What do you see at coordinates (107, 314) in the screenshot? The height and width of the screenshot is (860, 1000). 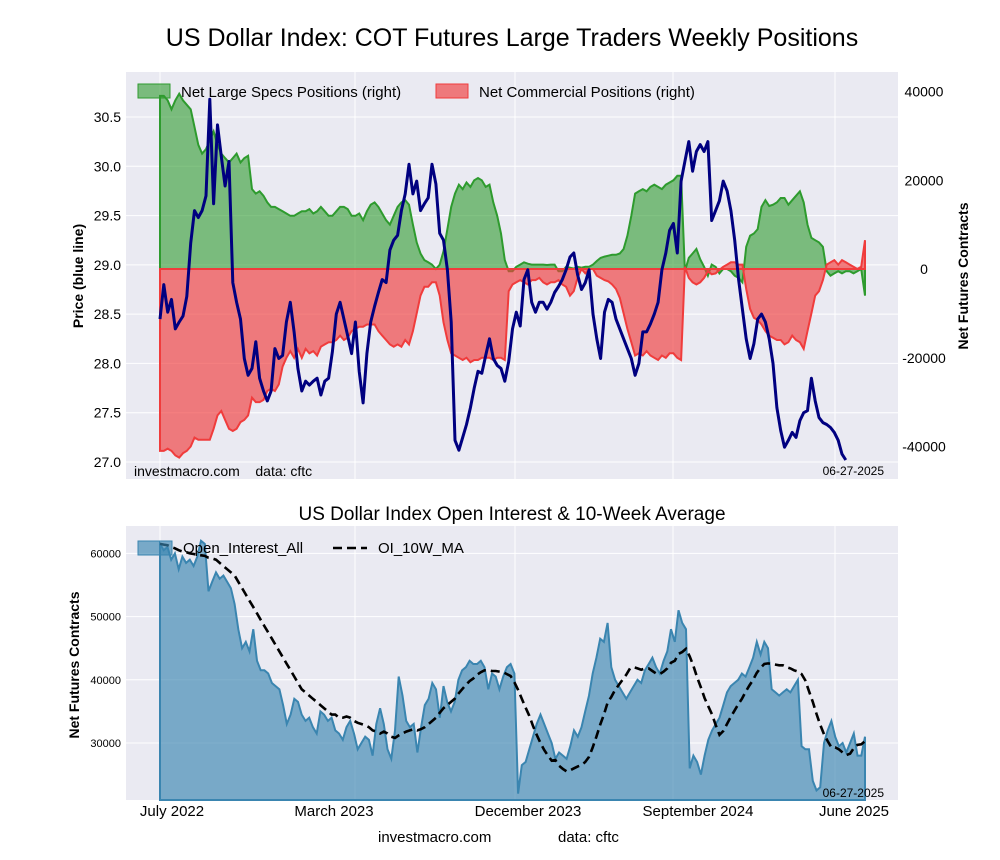 I see `top-left-tick-label: 28.5` at bounding box center [107, 314].